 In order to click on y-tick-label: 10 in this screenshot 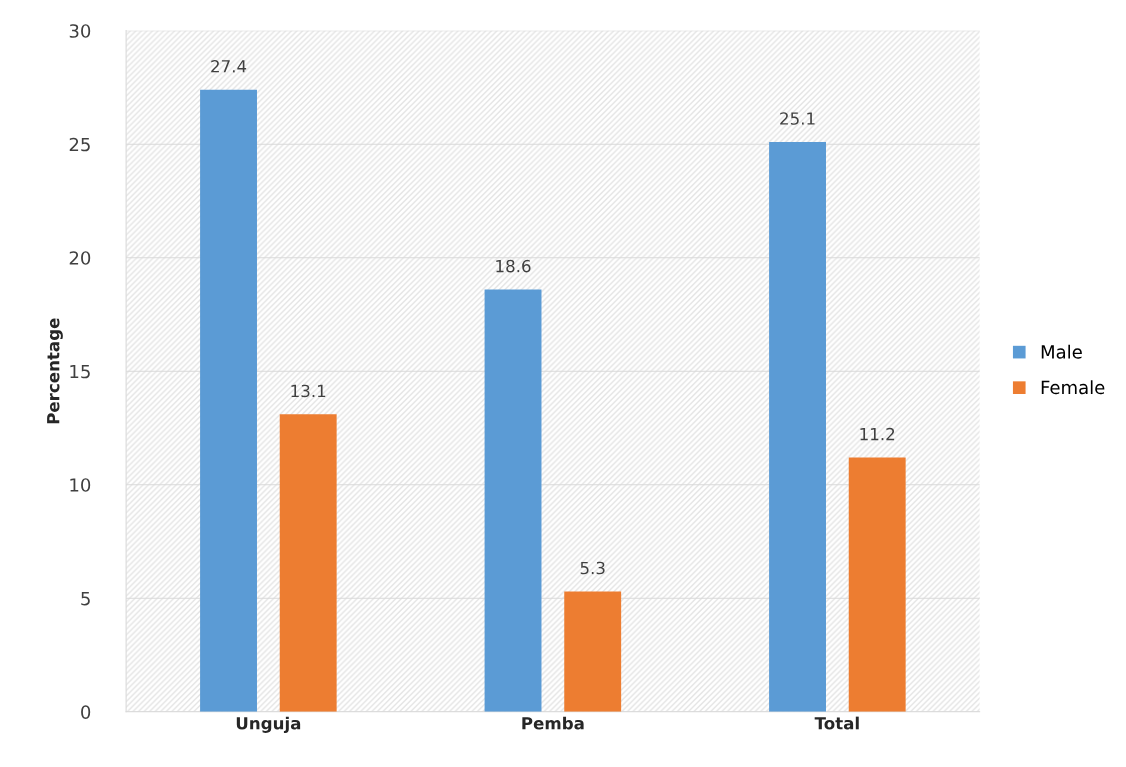, I will do `click(80, 485)`.